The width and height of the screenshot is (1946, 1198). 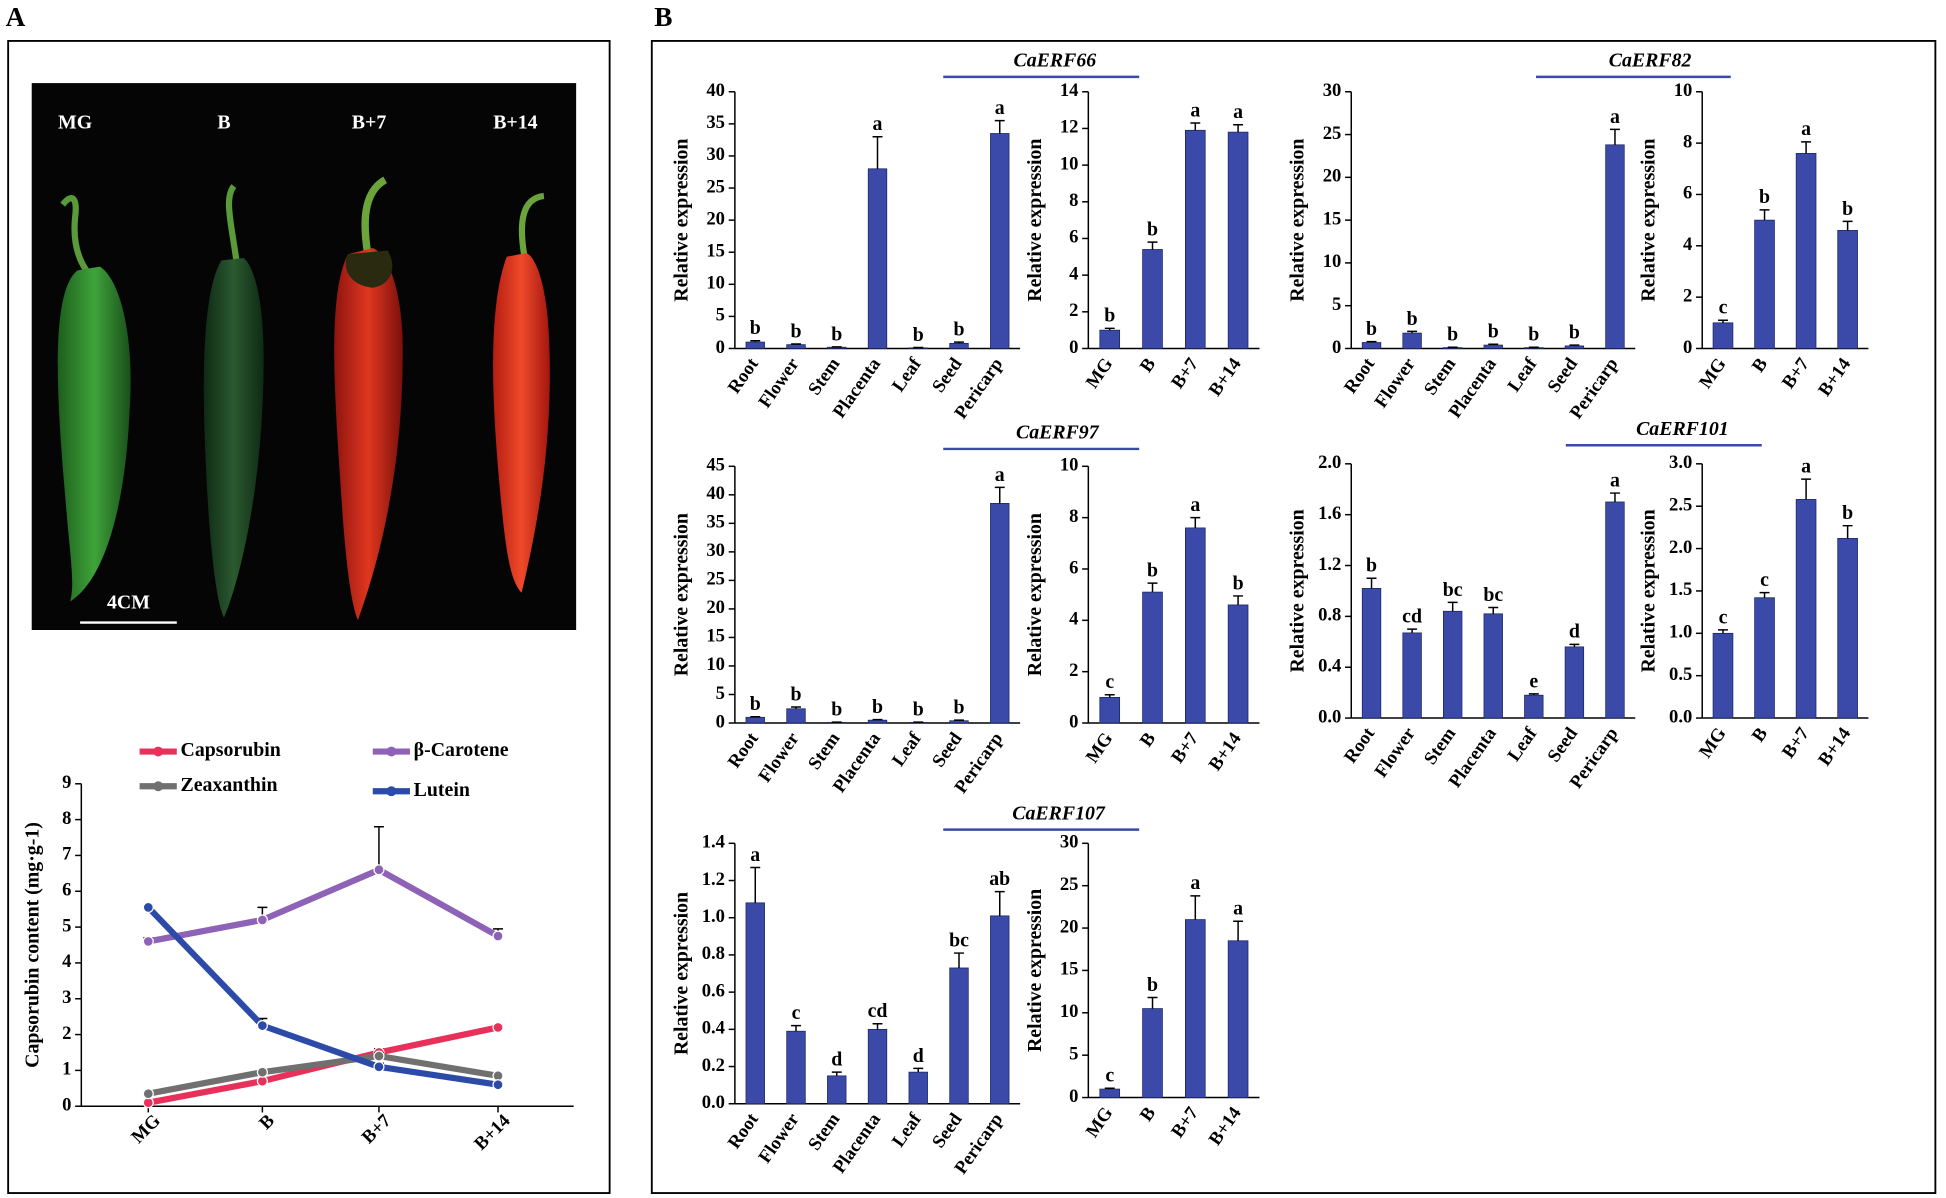 I want to click on gene-title: CaERF107, so click(x=1059, y=813).